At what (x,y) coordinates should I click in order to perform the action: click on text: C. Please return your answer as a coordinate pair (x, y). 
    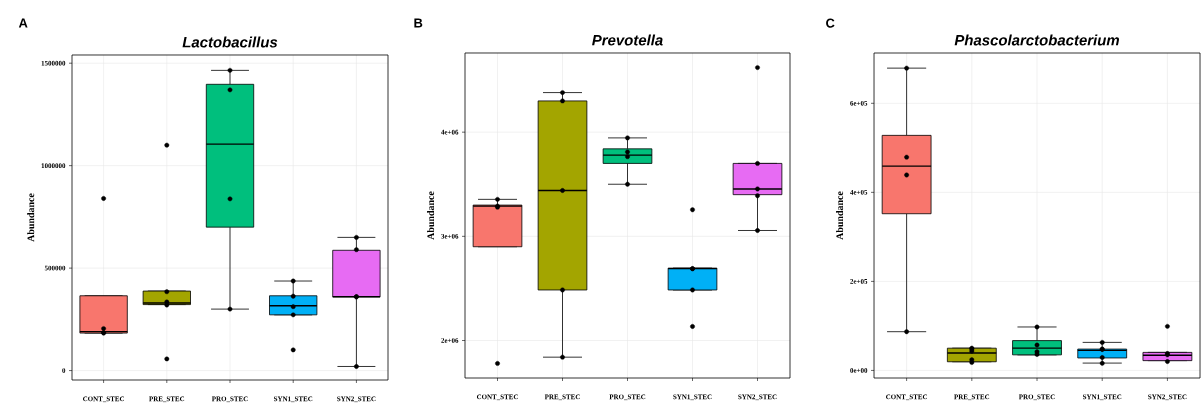
    Looking at the image, I should click on (830, 23).